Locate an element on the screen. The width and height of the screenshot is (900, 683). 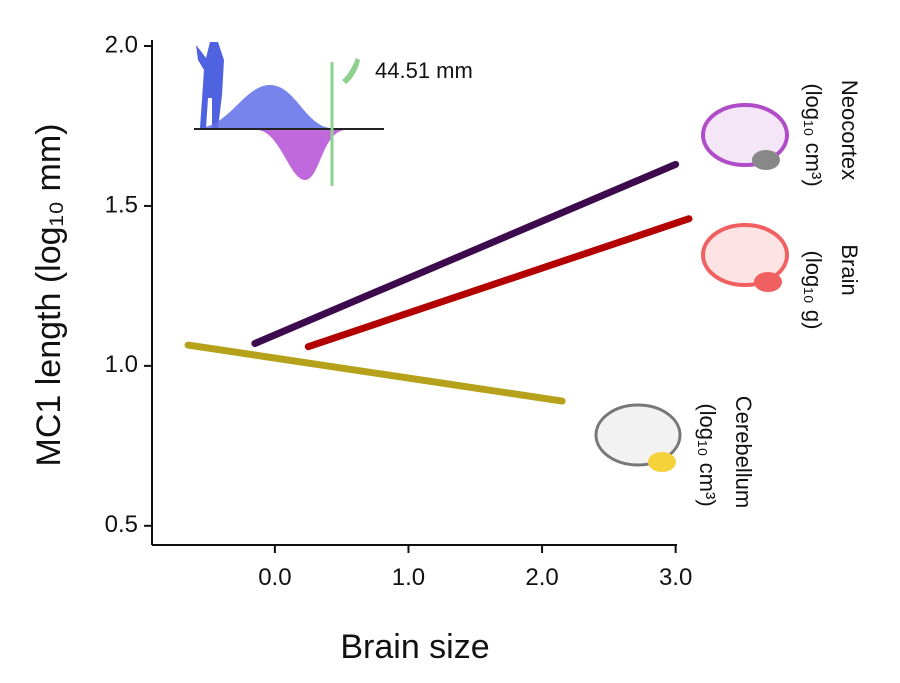
series-label: Brain is located at coordinates (849, 269).